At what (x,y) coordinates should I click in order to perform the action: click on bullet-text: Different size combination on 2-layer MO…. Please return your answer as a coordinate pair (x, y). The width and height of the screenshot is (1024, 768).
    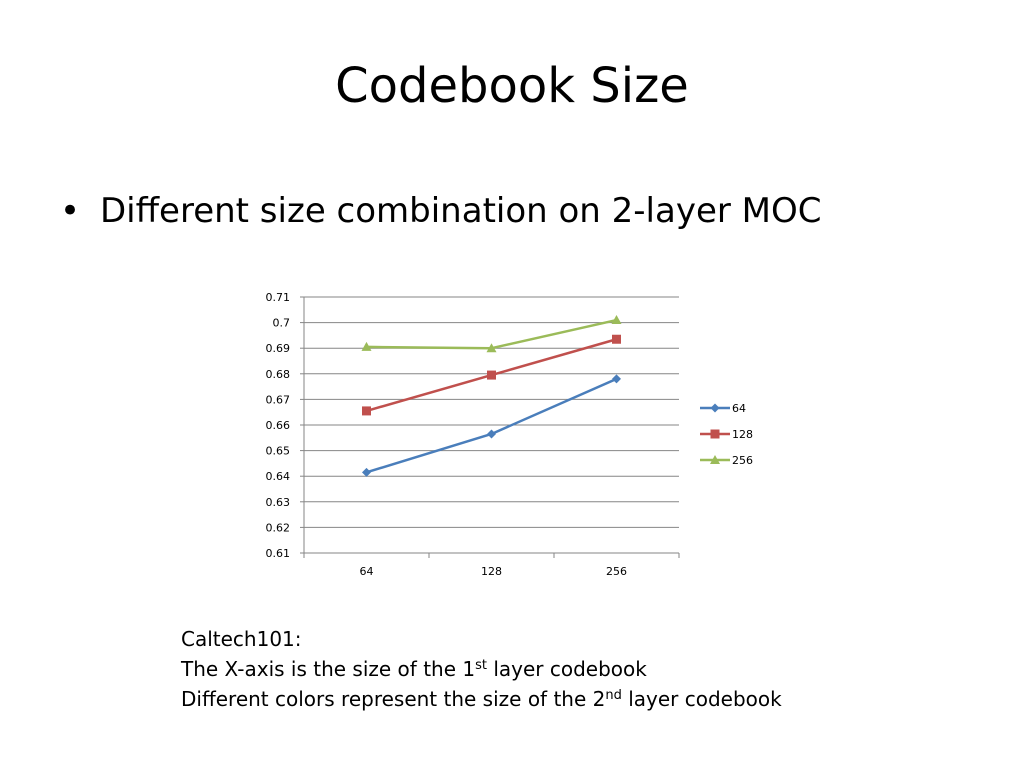
    Looking at the image, I should click on (461, 211).